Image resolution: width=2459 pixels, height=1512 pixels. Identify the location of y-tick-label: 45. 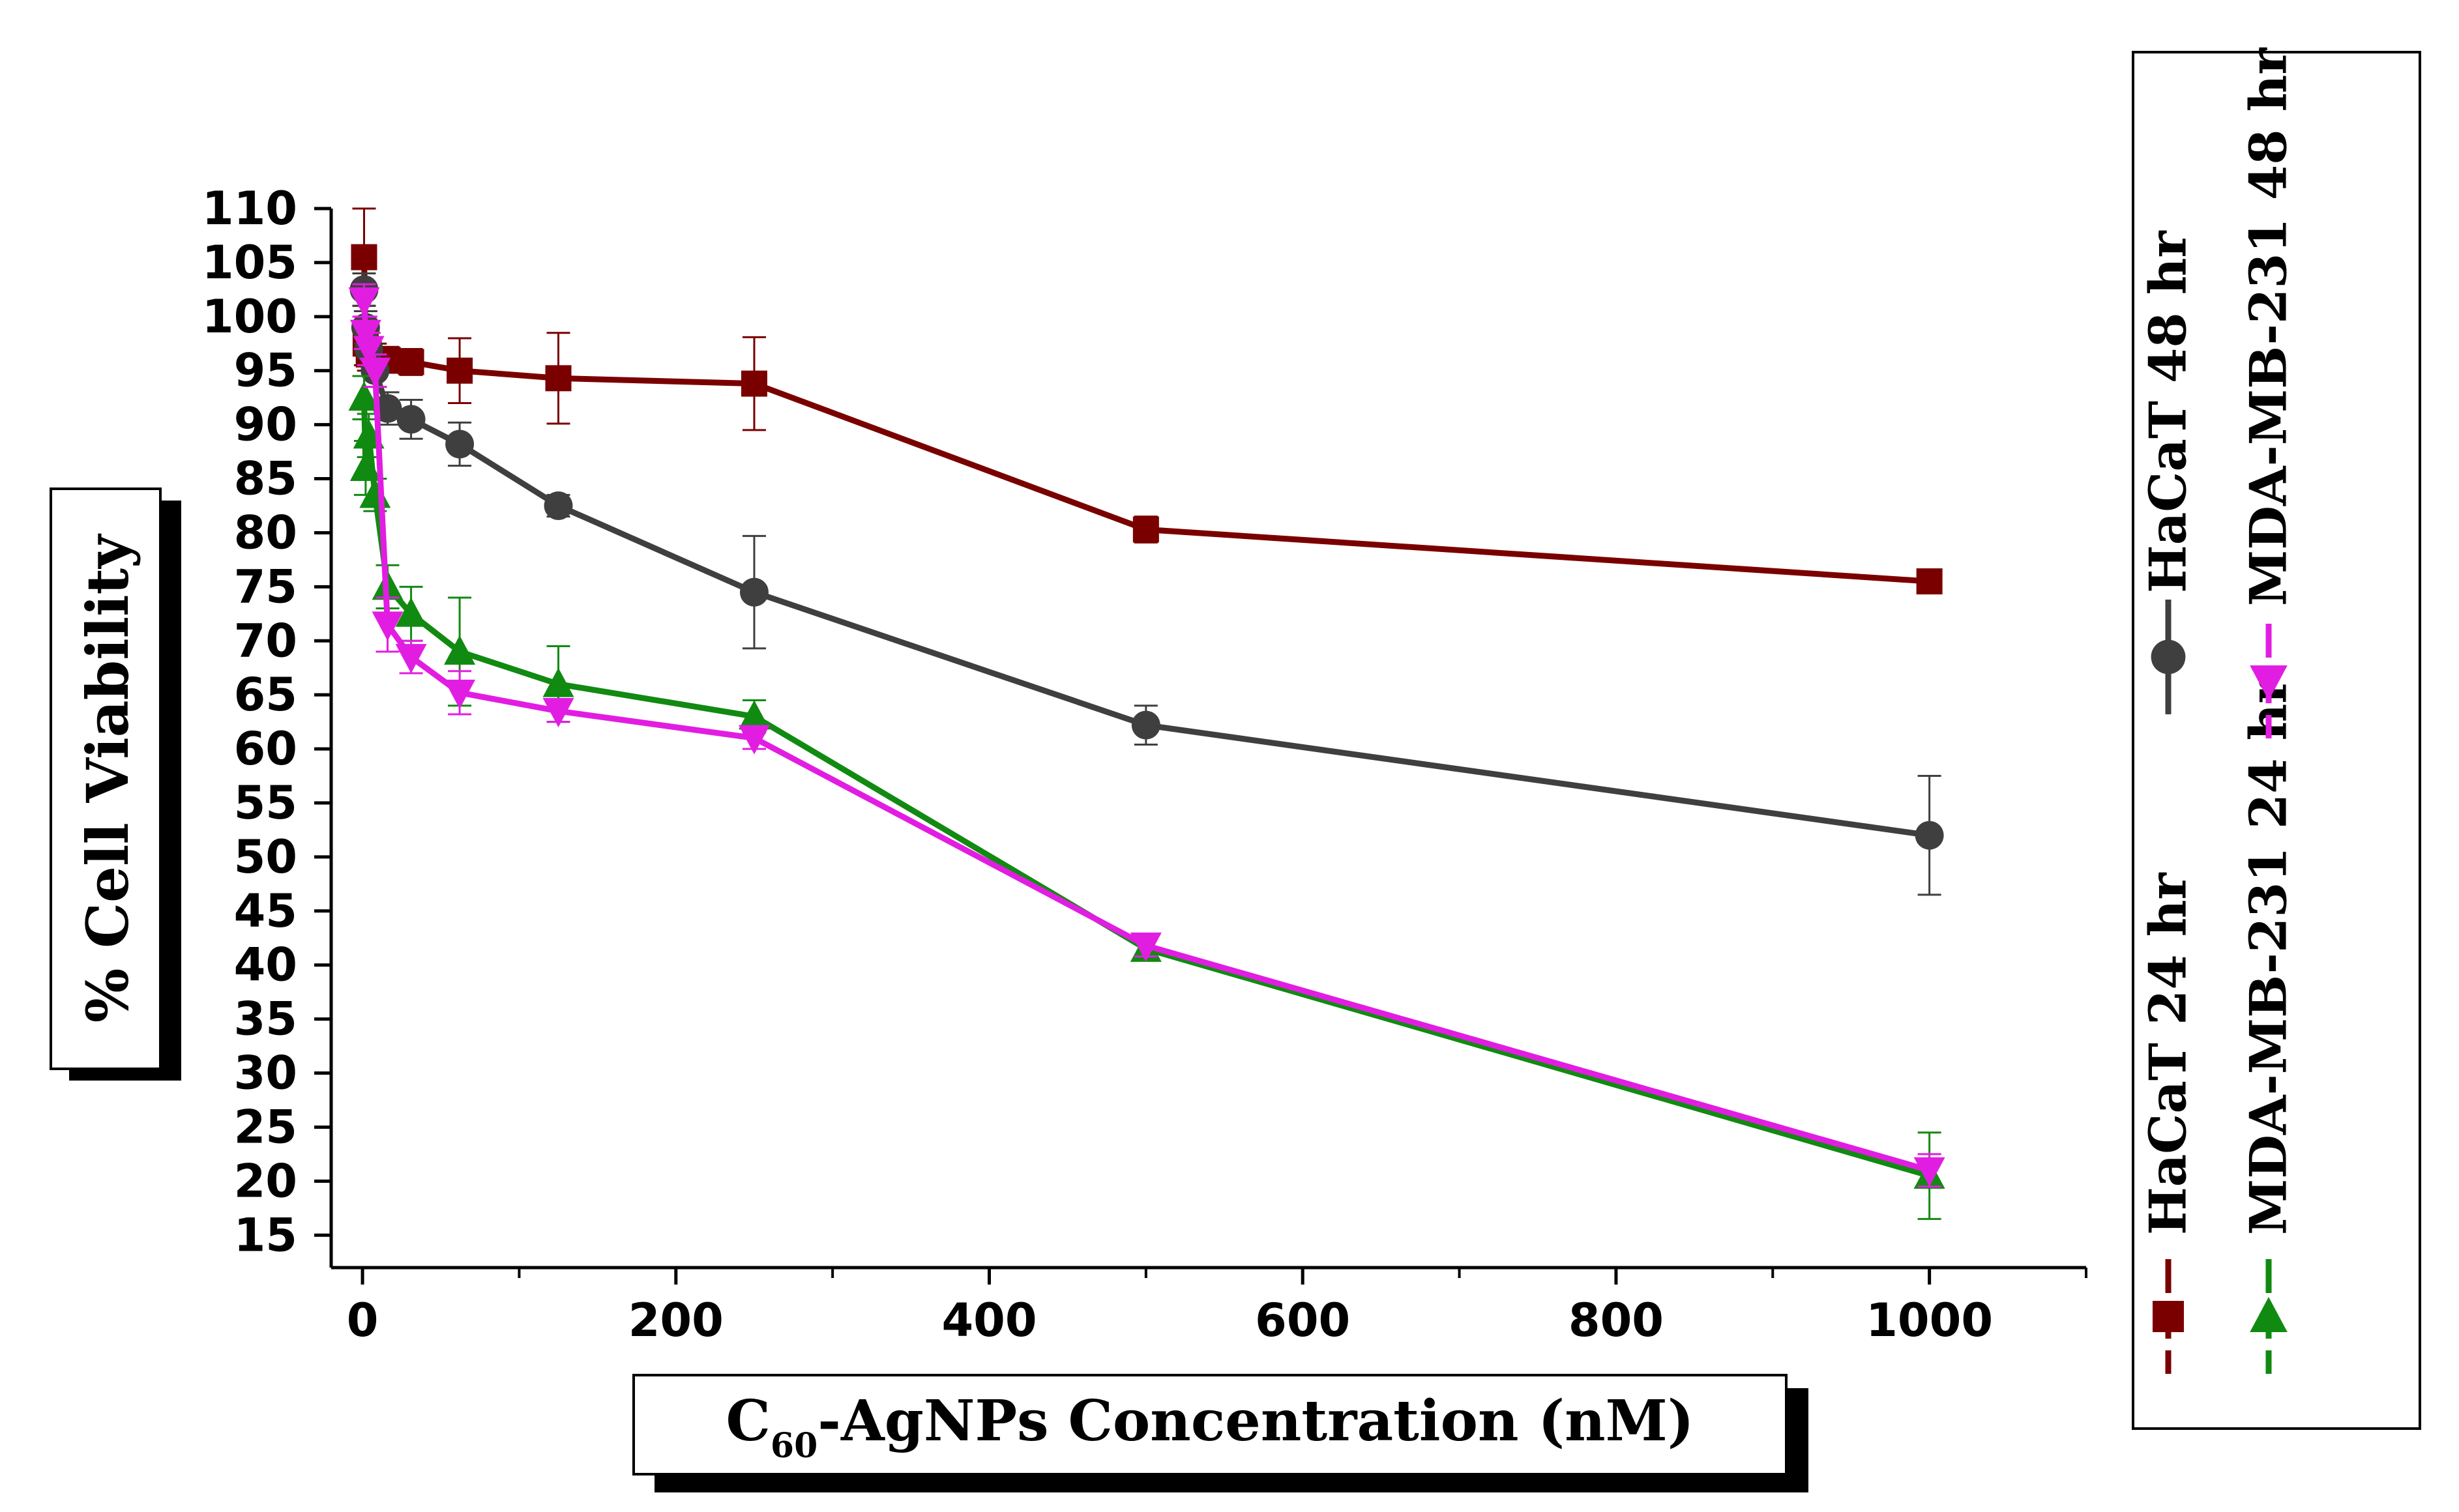
(265, 911).